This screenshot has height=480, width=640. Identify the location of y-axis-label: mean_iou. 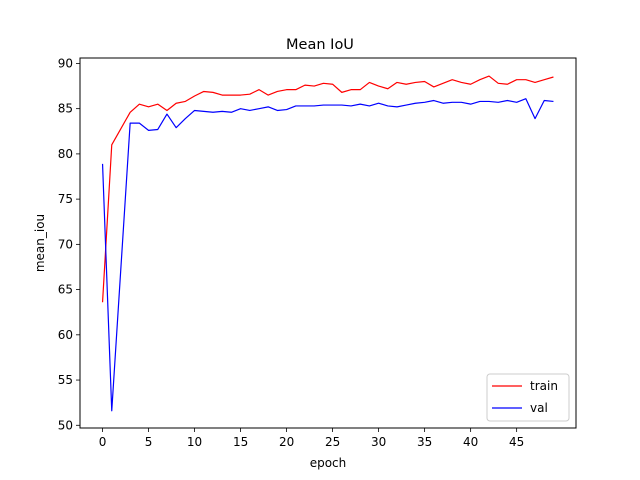
(40, 243).